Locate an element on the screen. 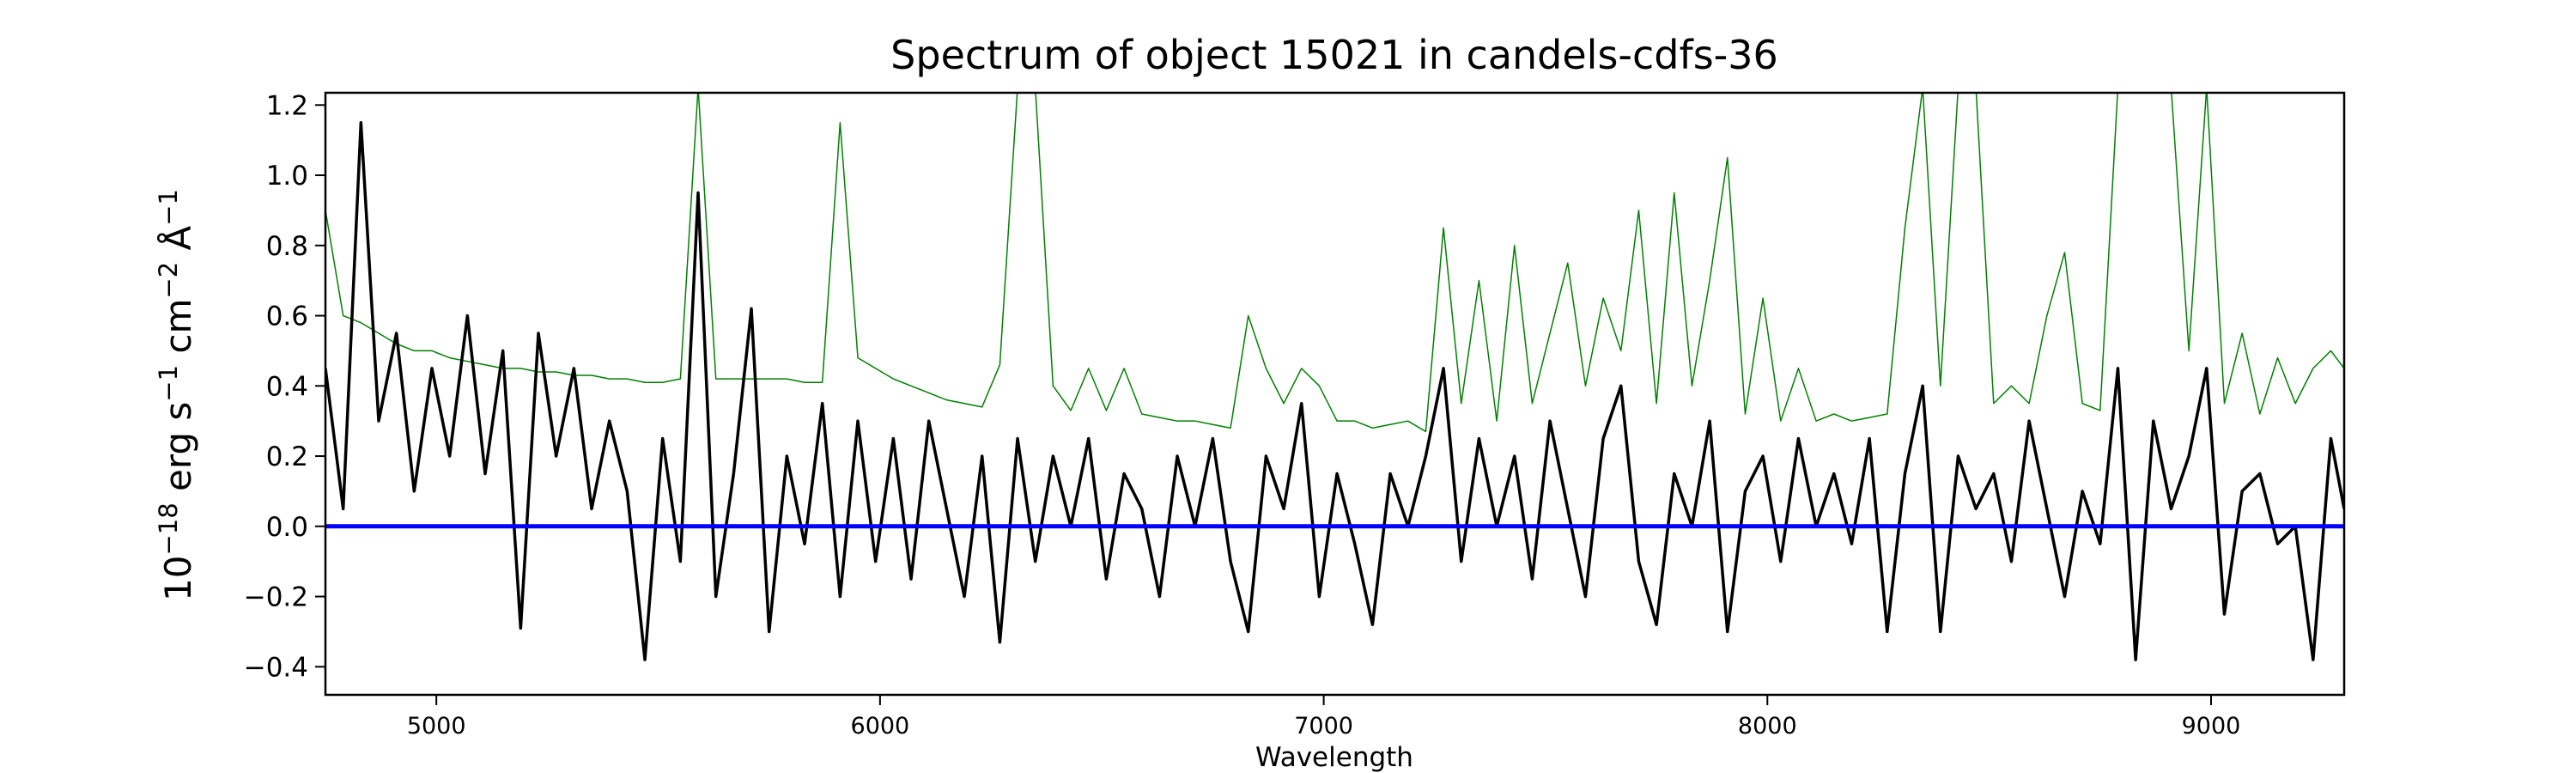 Image resolution: width=2576 pixels, height=773 pixels. y-label-exp: −2 is located at coordinates (169, 280).